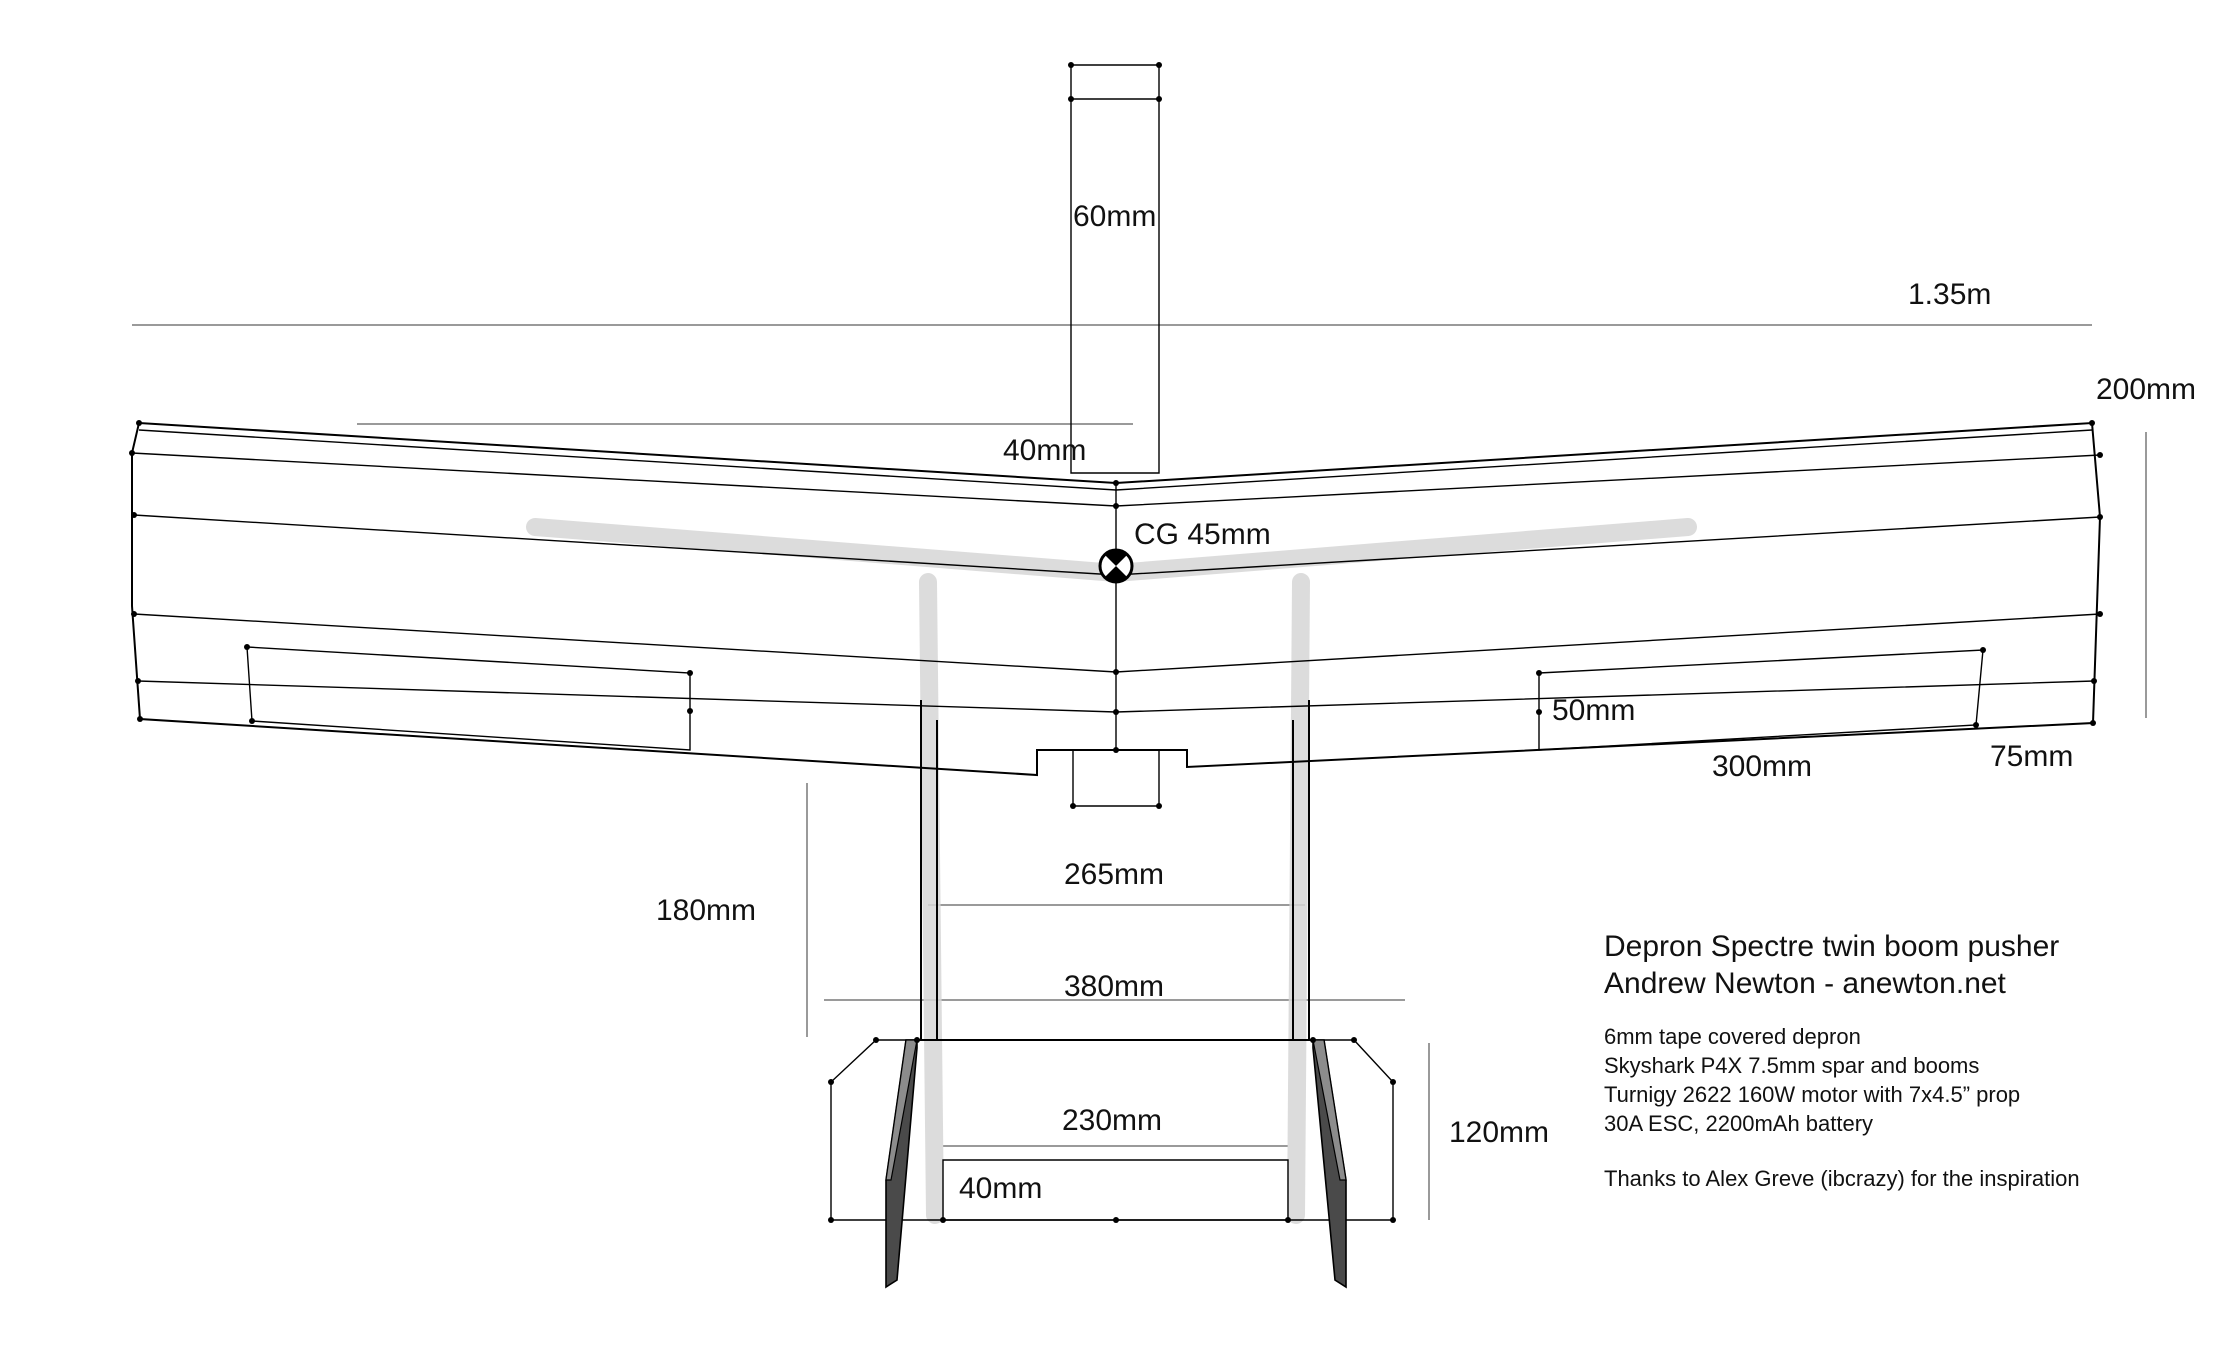 The width and height of the screenshot is (2232, 1352). Describe the element at coordinates (1298, 898) in the screenshot. I see `right-boom-spar` at that location.